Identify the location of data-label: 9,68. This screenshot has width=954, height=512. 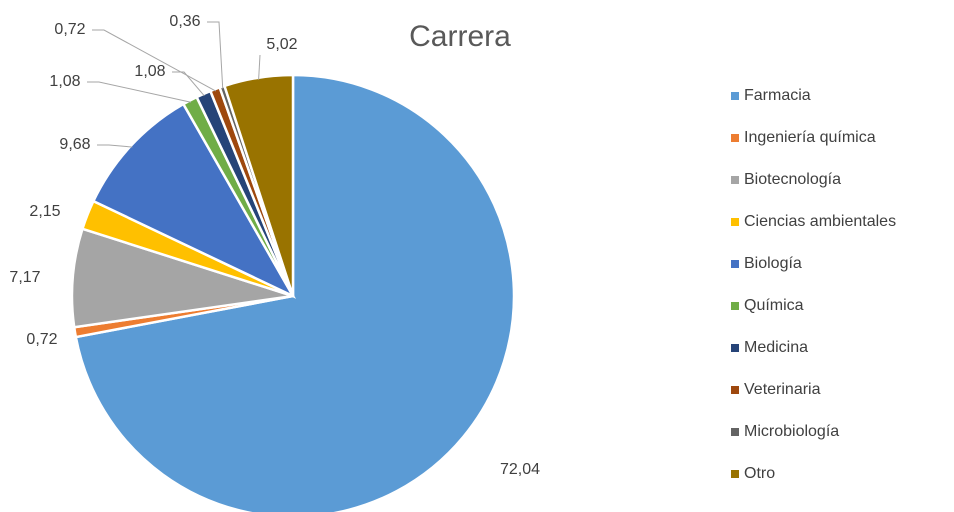
(74, 144).